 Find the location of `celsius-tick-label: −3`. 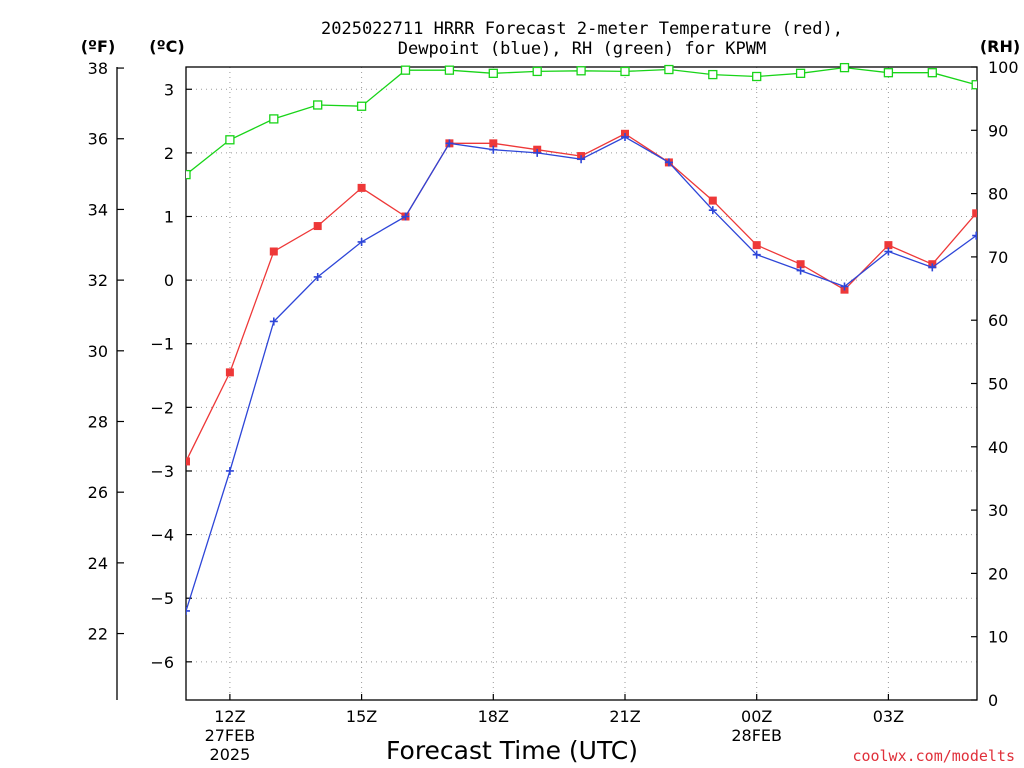

celsius-tick-label: −3 is located at coordinates (162, 471).